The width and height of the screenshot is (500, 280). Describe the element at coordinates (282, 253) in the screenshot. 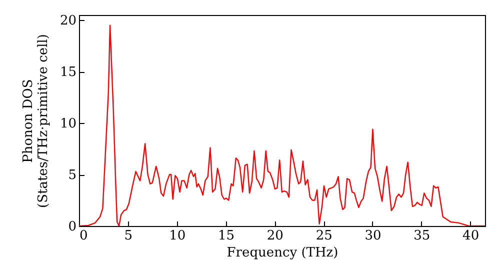

I see `x-axis-title: Frequency (THz)` at that location.